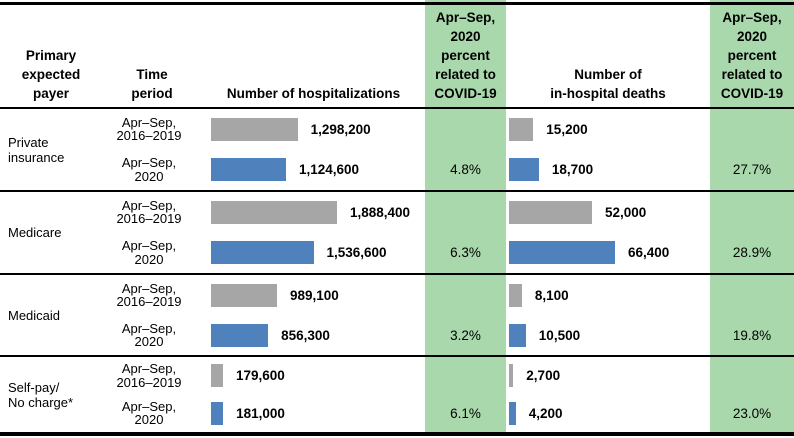 The width and height of the screenshot is (794, 438). What do you see at coordinates (34, 315) in the screenshot?
I see `payer-label: Medicaid` at bounding box center [34, 315].